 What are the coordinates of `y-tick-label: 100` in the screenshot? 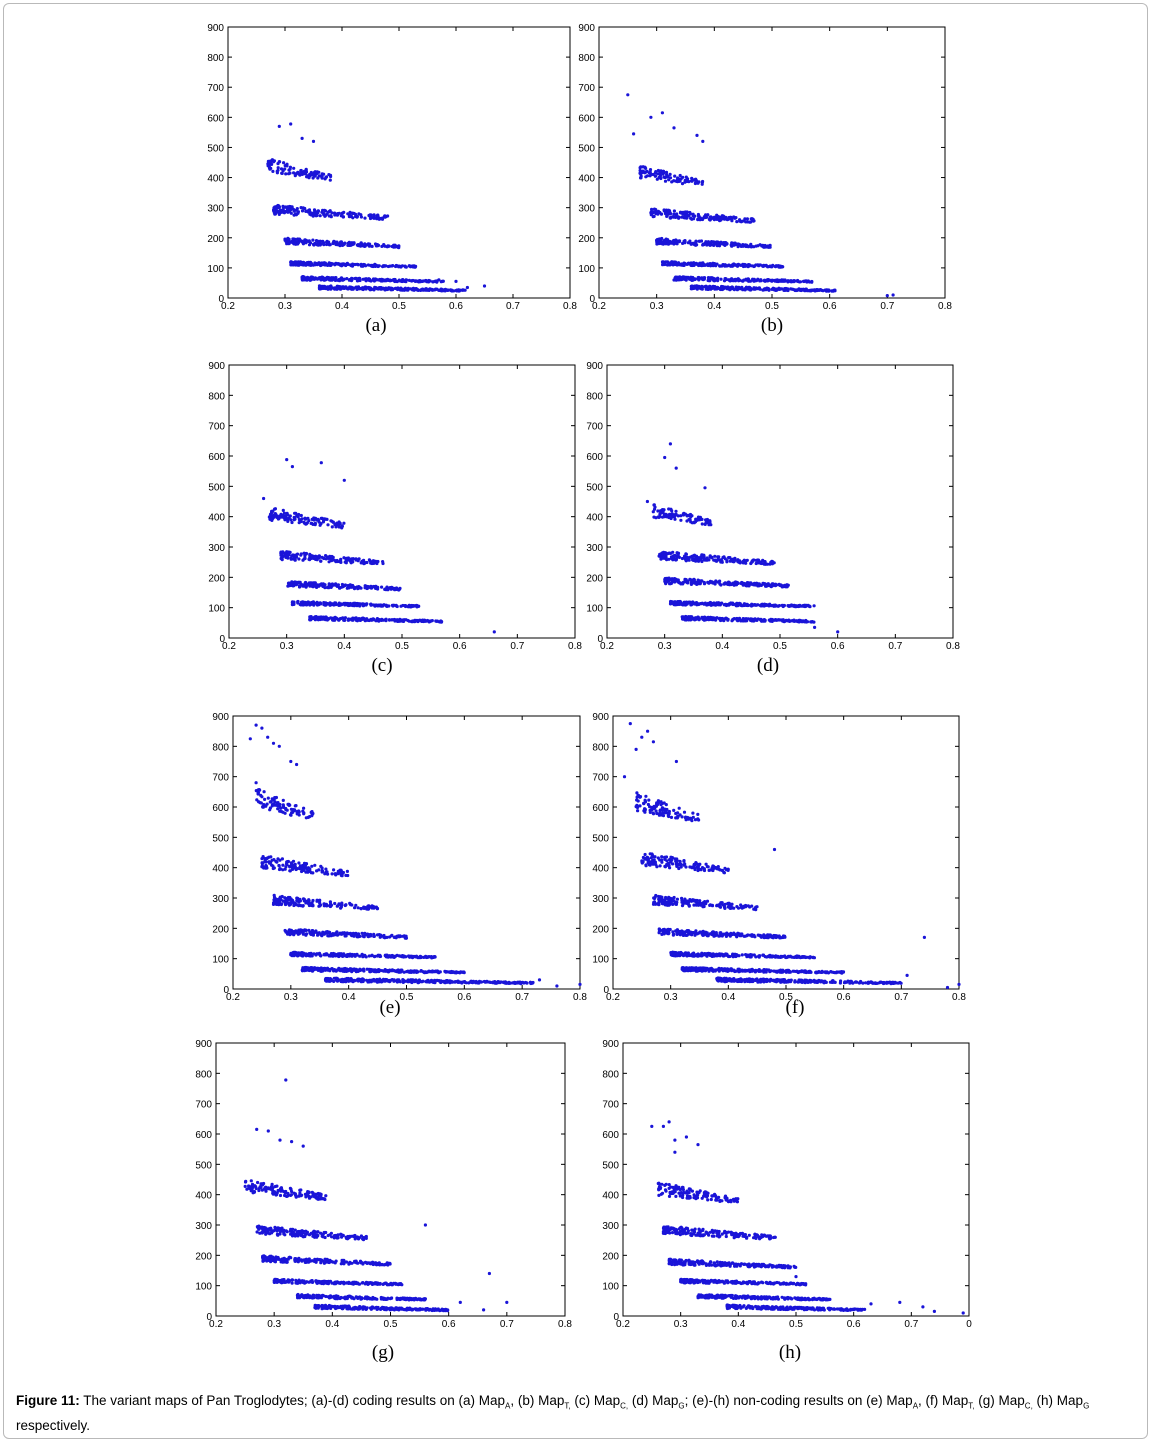 It's located at (215, 269).